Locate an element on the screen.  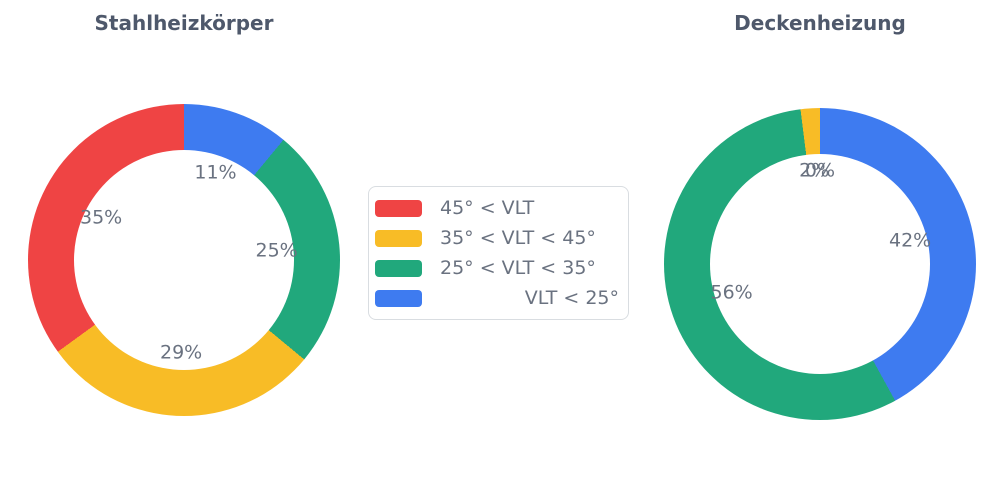
slice-percentage-label: 29% is located at coordinates (181, 352).